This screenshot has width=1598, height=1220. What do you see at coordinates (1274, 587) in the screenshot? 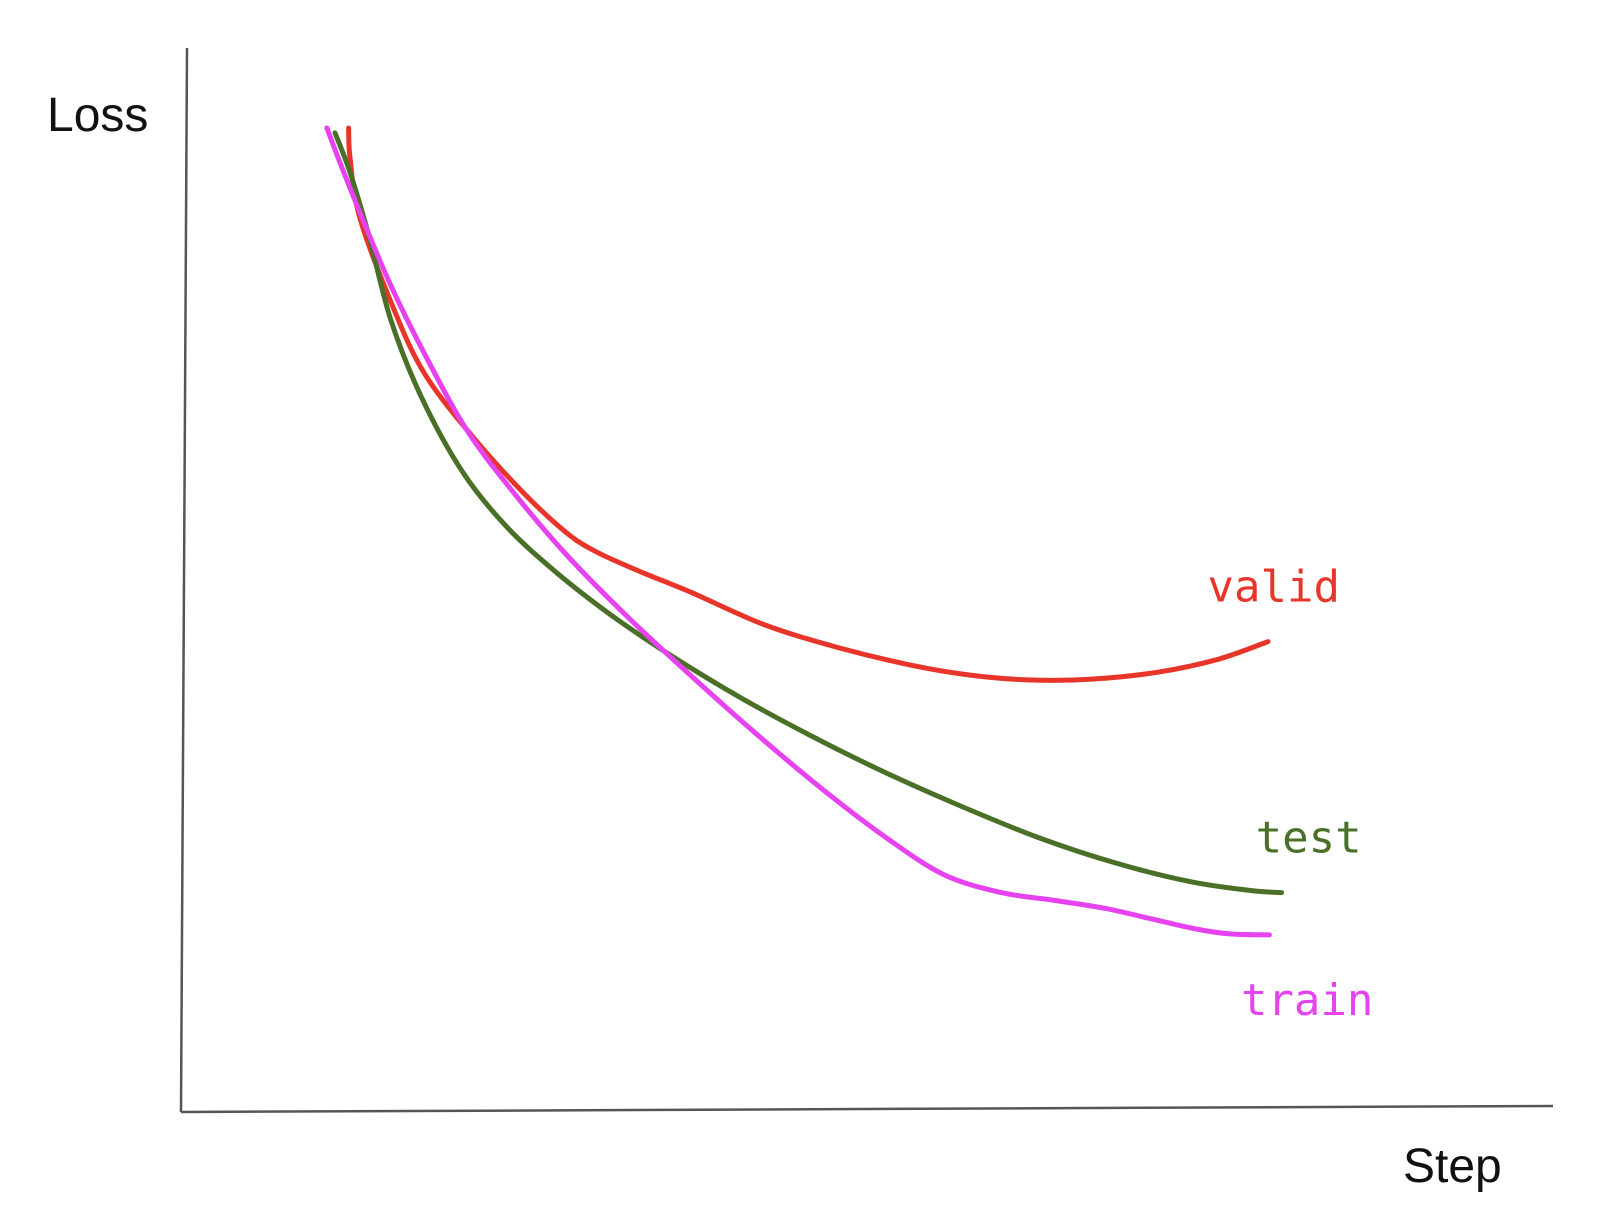
I see `series-label-valid: valid` at bounding box center [1274, 587].